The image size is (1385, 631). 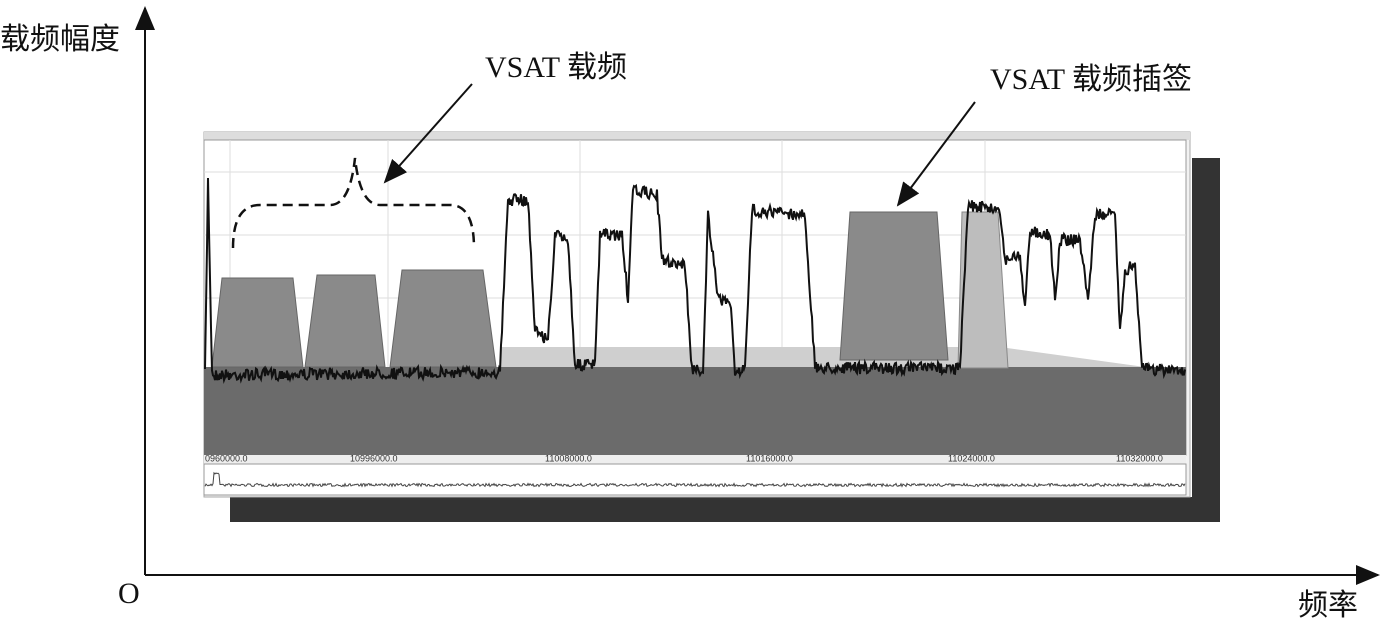 I want to click on tick-label: 11016000.0, so click(x=769, y=458).